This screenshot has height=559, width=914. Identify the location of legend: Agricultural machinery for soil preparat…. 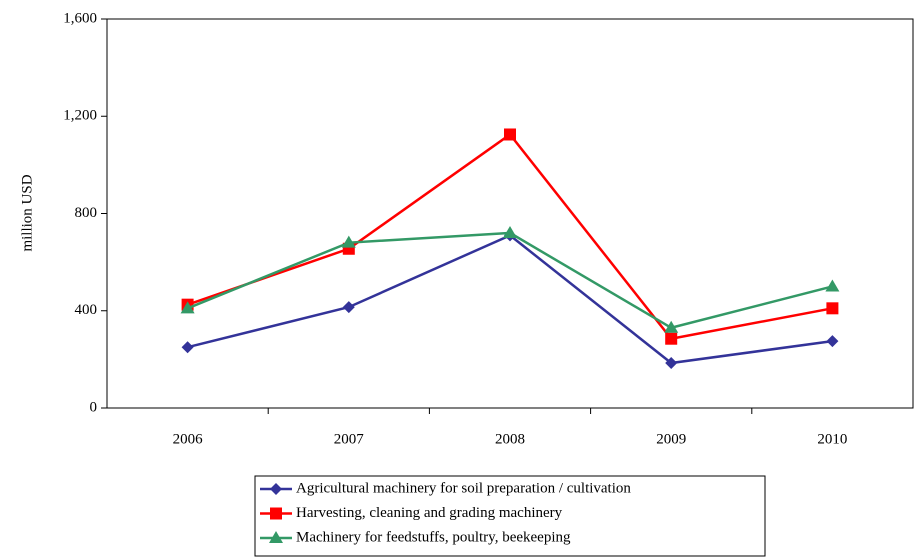
(510, 516).